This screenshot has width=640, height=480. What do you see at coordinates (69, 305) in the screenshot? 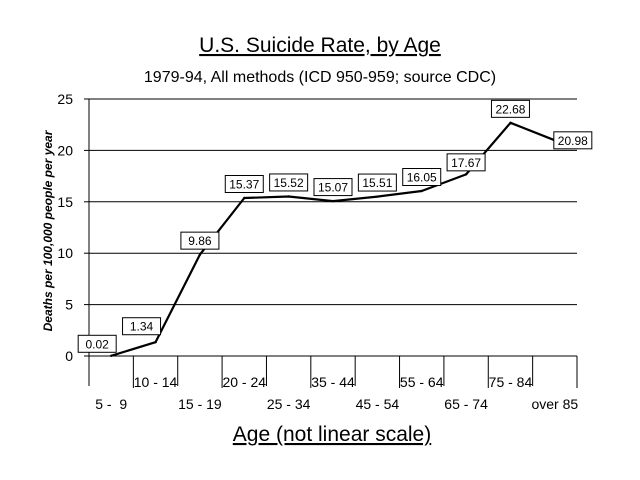
I see `y-tick-label-5: 5` at bounding box center [69, 305].